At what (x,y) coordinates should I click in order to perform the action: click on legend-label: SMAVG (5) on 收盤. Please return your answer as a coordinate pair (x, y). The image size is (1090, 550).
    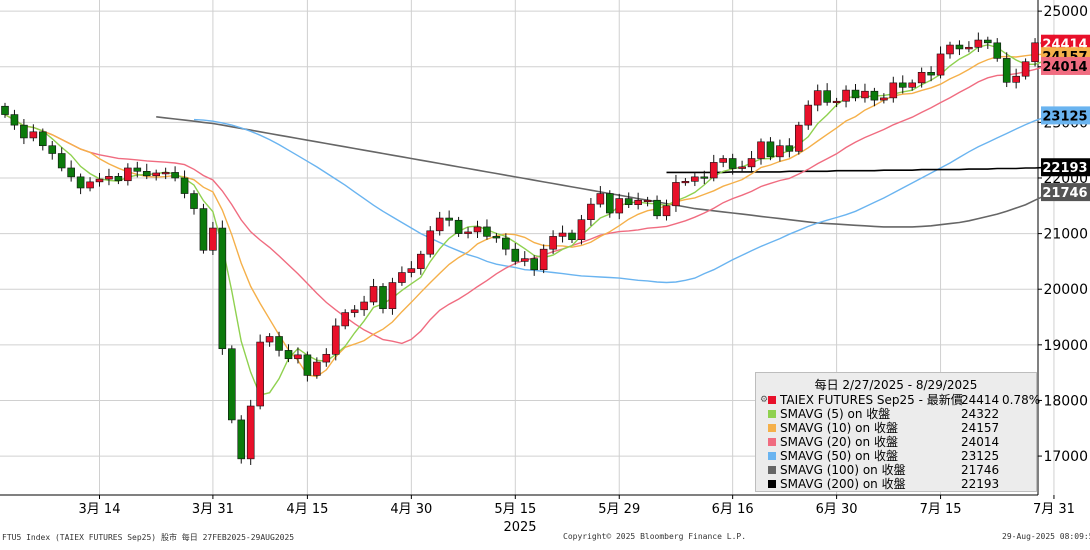
    Looking at the image, I should click on (835, 414).